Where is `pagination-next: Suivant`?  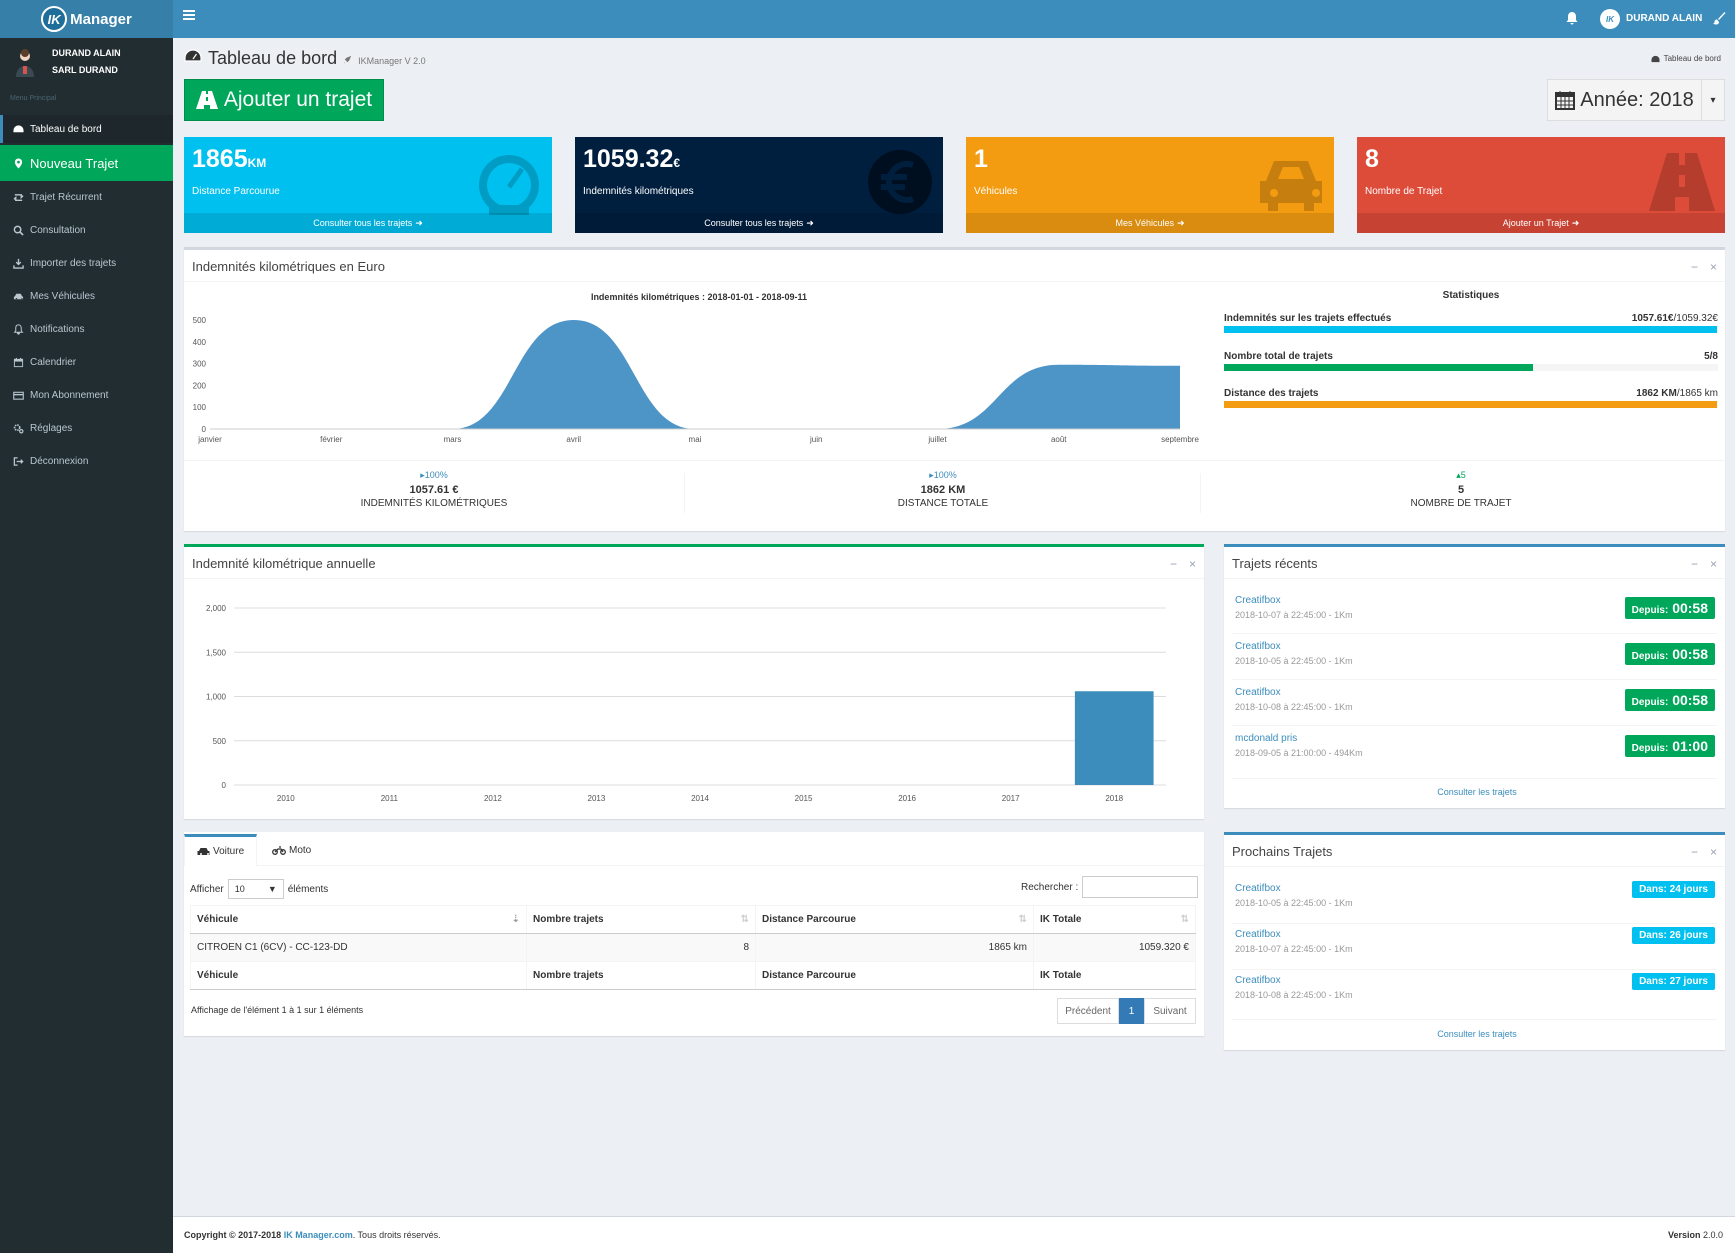 pagination-next: Suivant is located at coordinates (1170, 1011).